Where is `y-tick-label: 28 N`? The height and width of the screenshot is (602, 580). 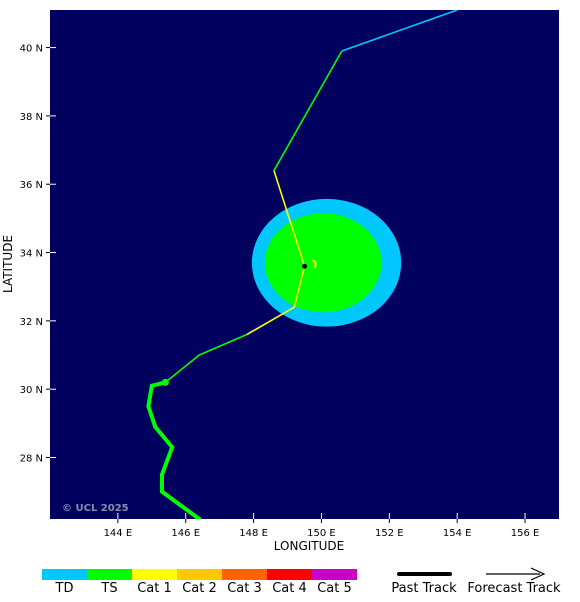
y-tick-label: 28 N is located at coordinates (31, 459).